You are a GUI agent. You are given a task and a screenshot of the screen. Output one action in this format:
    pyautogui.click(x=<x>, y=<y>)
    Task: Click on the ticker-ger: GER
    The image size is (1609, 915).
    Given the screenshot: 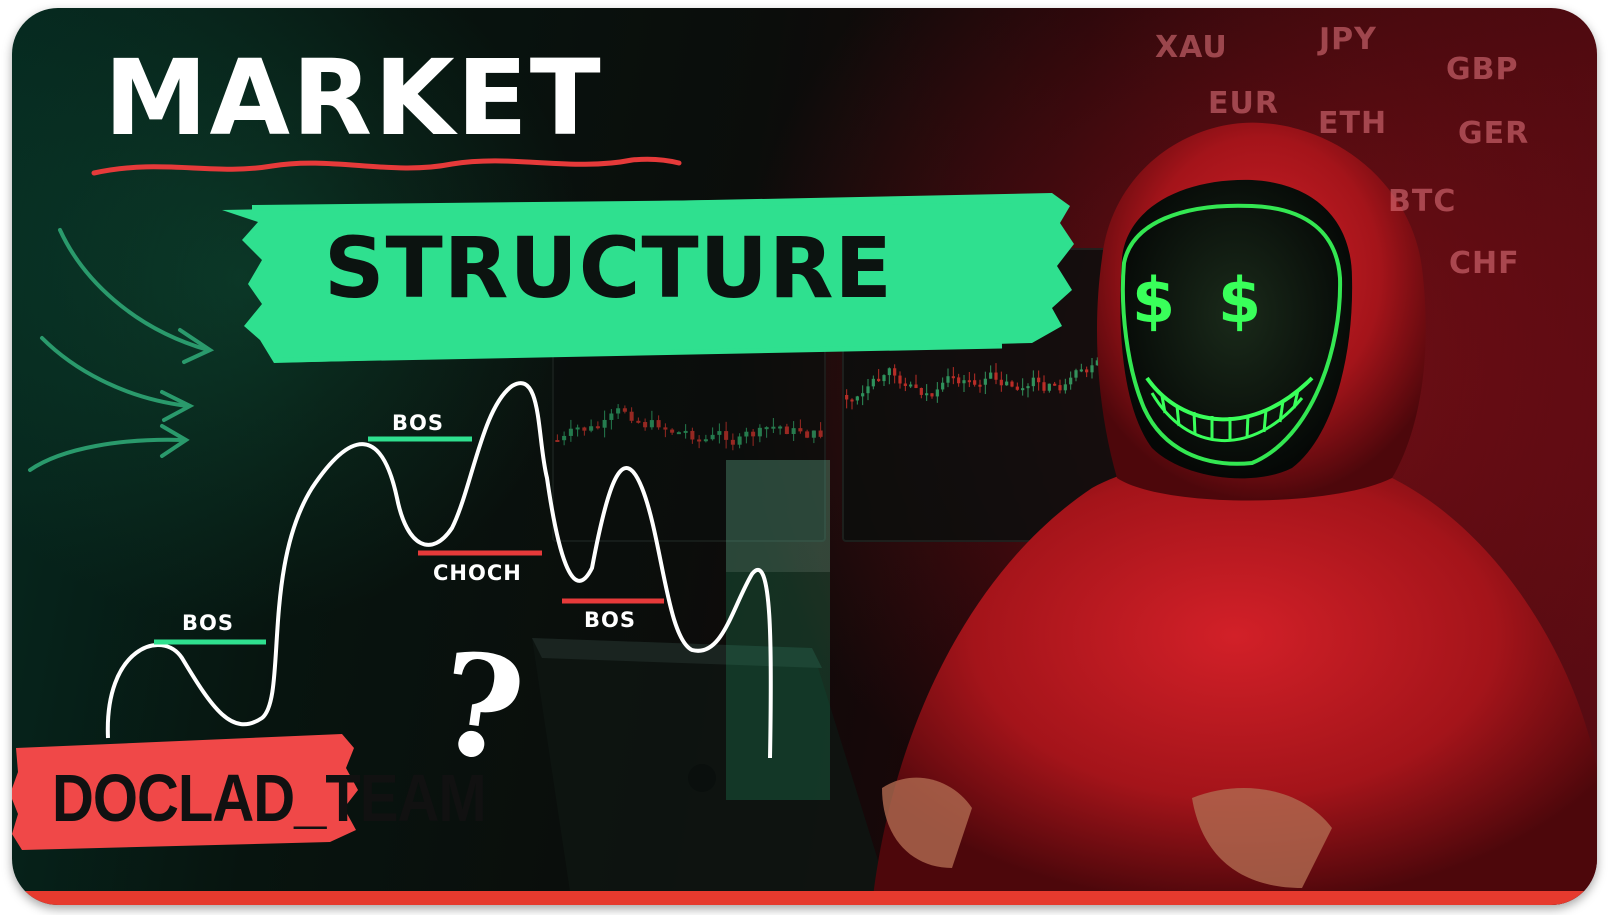 What is the action you would take?
    pyautogui.click(x=1494, y=133)
    